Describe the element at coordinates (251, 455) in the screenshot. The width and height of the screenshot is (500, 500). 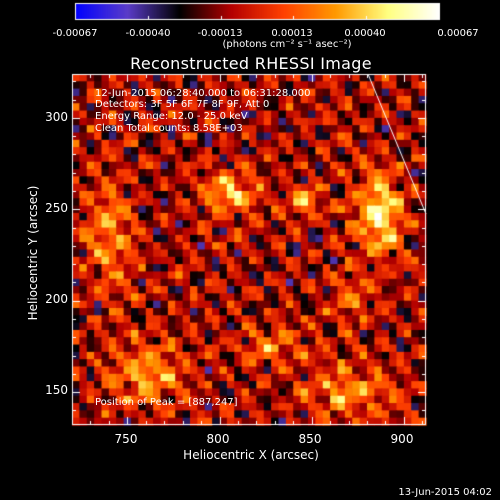
I see `x-axis-label: Heliocentric X (arcsec)` at that location.